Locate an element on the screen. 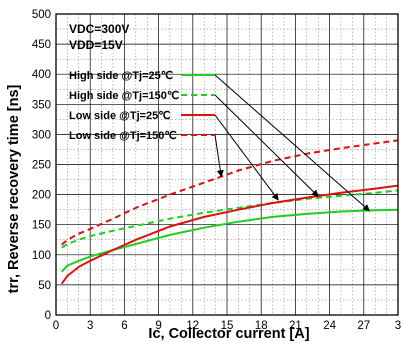  x-tick-label: 0 is located at coordinates (56, 326).